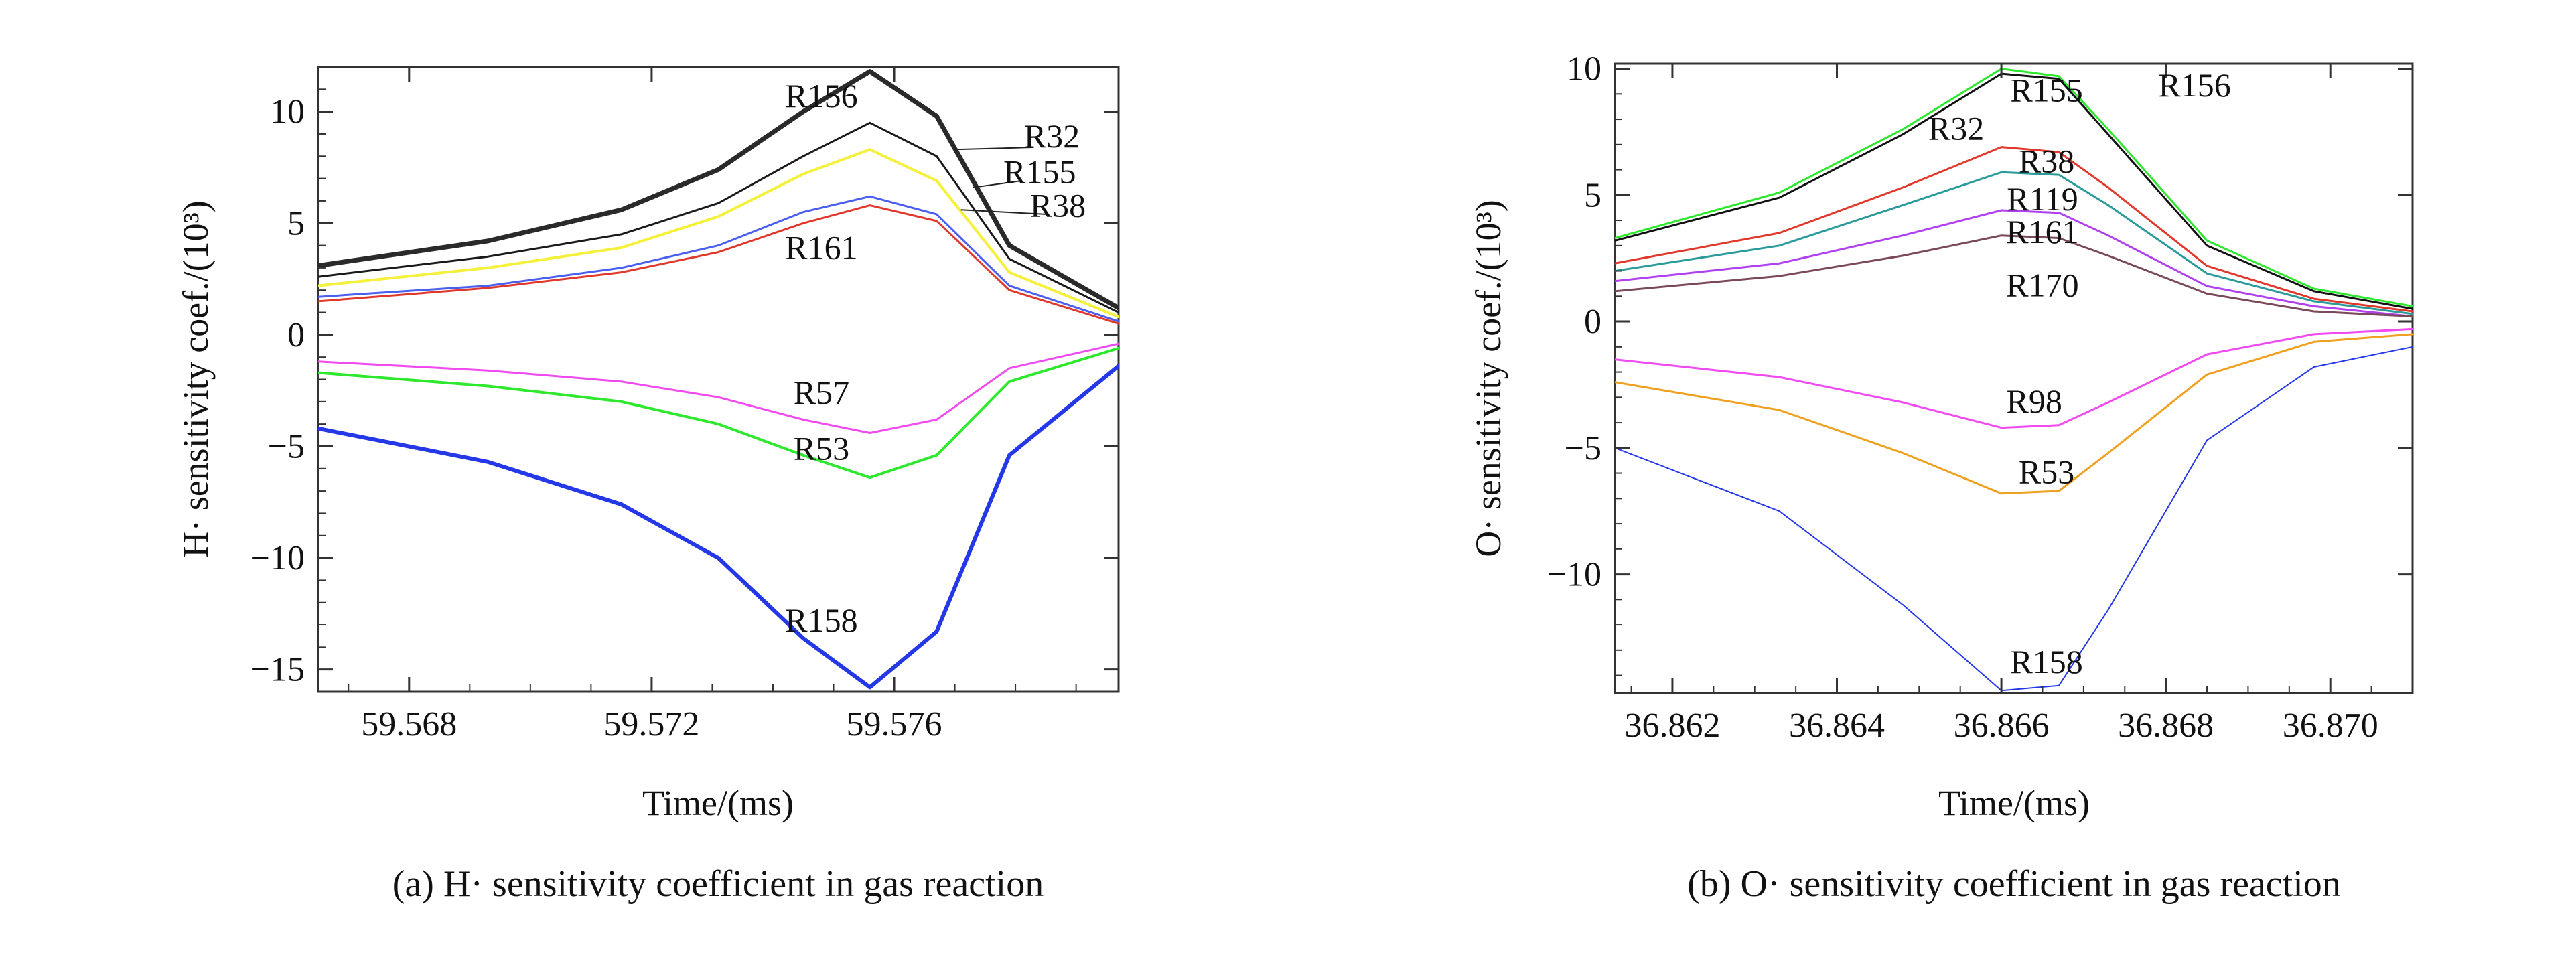  Describe the element at coordinates (821, 392) in the screenshot. I see `series-label-r57-a: R57` at that location.